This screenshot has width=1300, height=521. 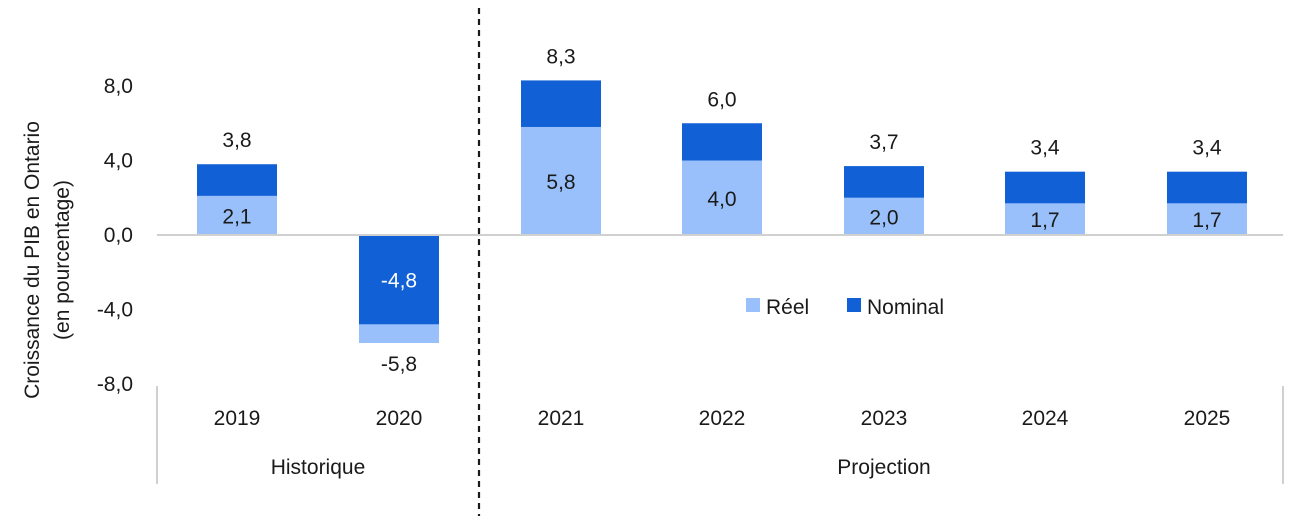 What do you see at coordinates (62, 260) in the screenshot?
I see `y-axis-title-line2: (en pourcentage)` at bounding box center [62, 260].